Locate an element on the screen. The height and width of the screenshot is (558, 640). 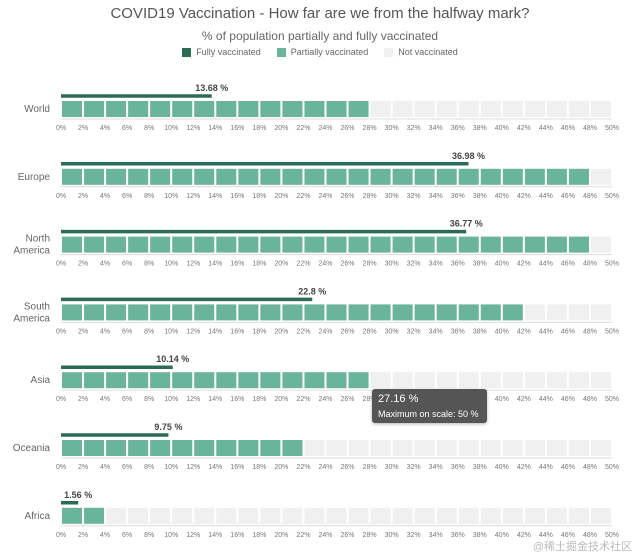
watermark: @稀土掘金技术社区 is located at coordinates (582, 547).